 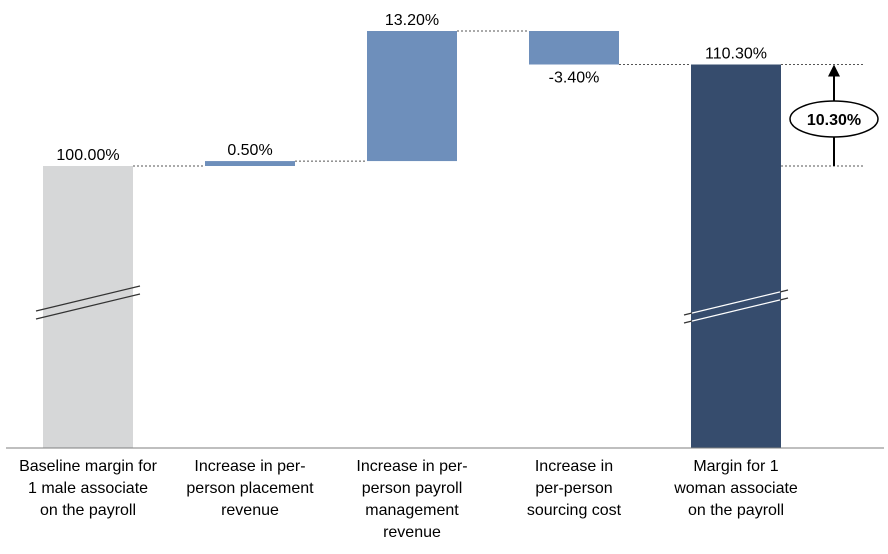 What do you see at coordinates (88, 510) in the screenshot?
I see `category-label-1: on the payroll` at bounding box center [88, 510].